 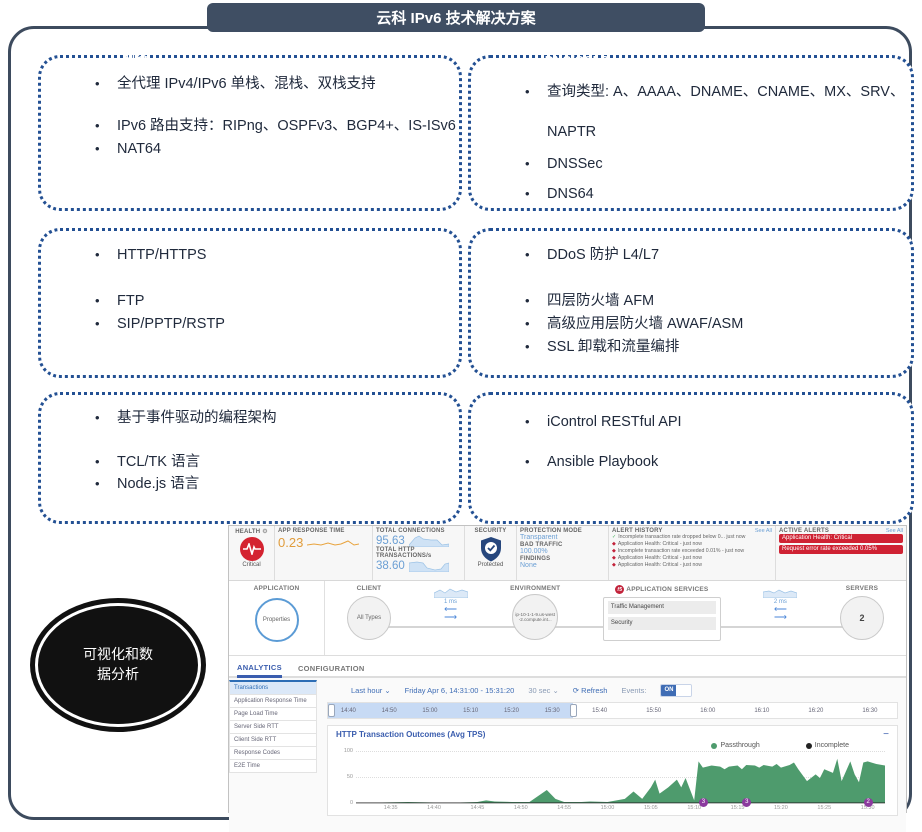 I want to click on timeline-tick: 16:20, so click(x=816, y=710).